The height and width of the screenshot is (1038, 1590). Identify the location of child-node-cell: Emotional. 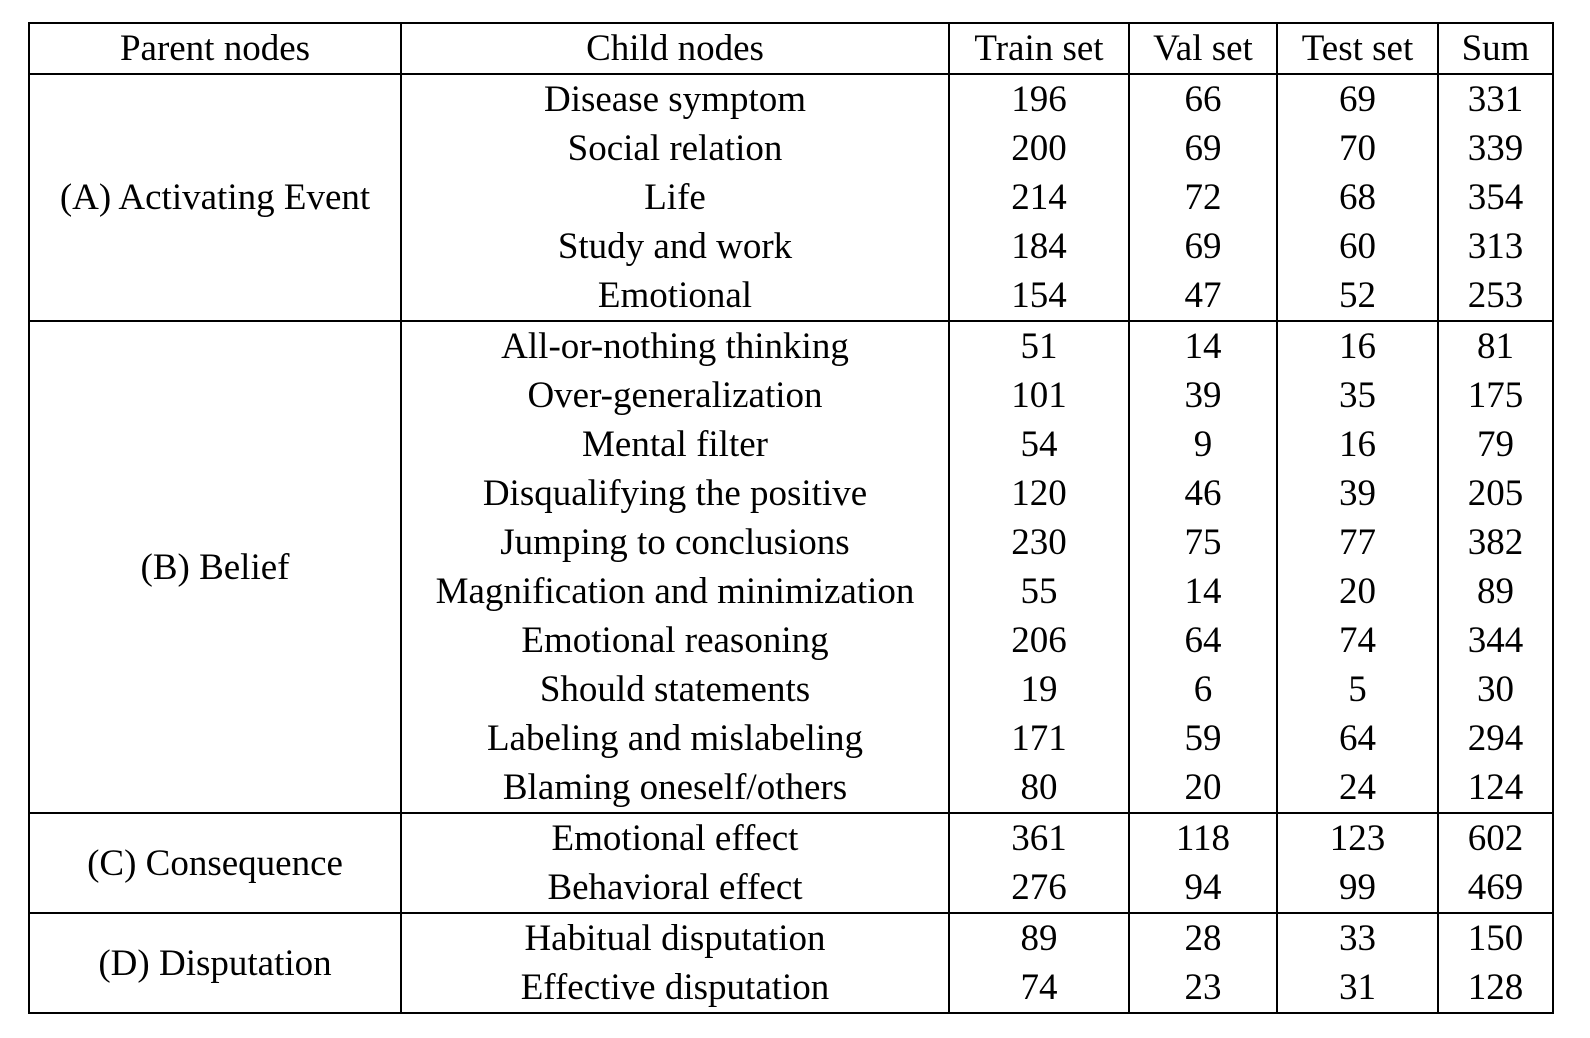
(675, 296).